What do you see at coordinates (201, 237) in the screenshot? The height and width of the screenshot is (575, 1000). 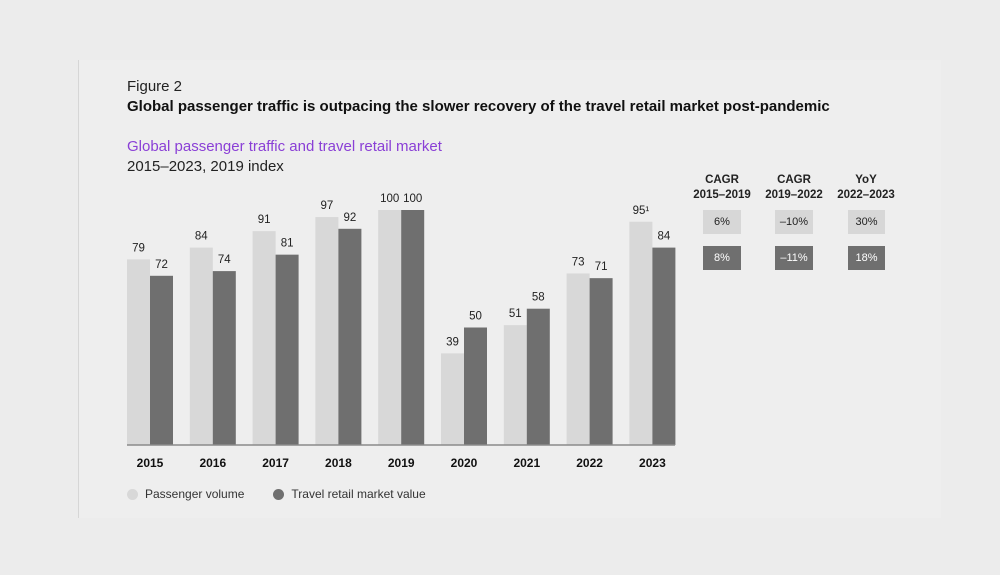 I see `data-label-passenger-2016: 84` at bounding box center [201, 237].